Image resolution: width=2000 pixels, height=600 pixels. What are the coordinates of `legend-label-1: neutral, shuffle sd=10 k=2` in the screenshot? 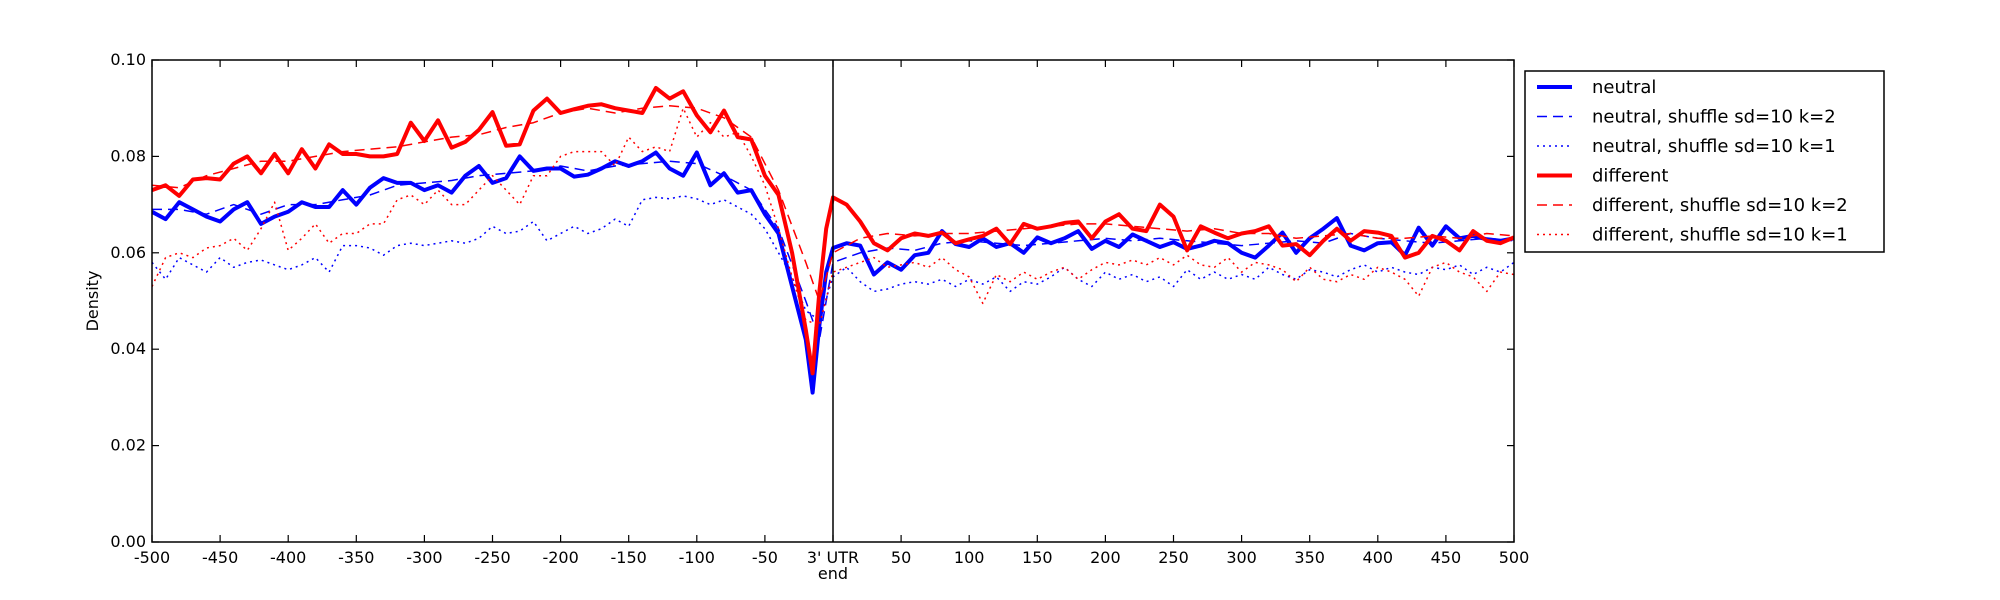 It's located at (1714, 117).